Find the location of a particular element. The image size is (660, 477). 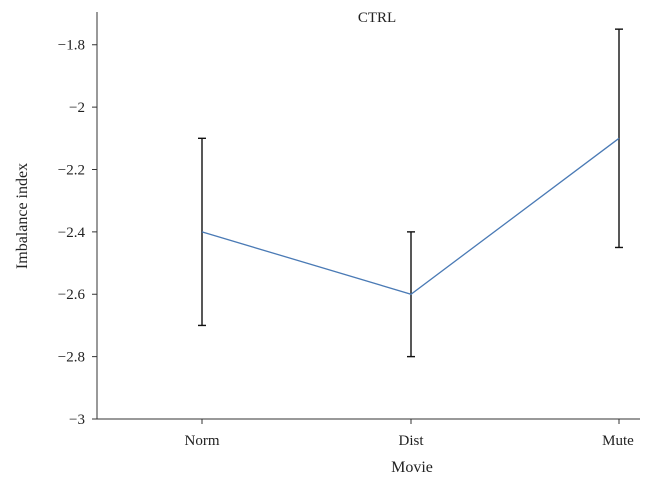

x-tick-label: Norm is located at coordinates (202, 441).